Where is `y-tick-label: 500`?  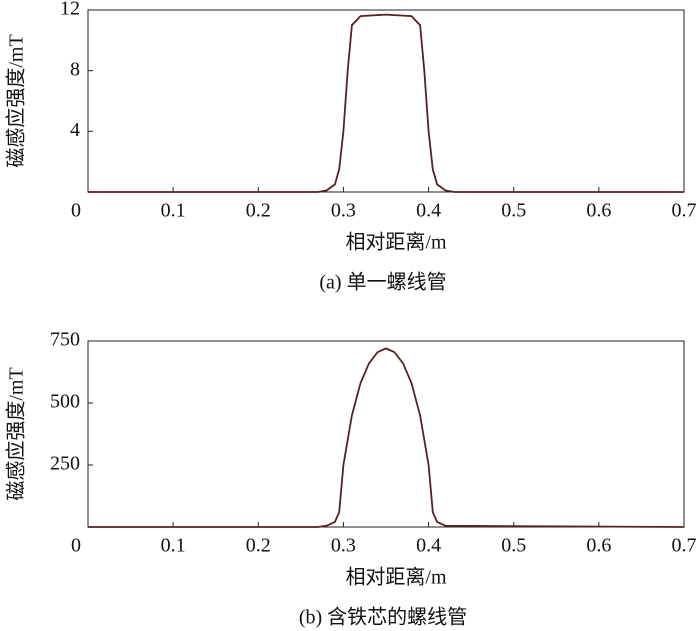 y-tick-label: 500 is located at coordinates (65, 402).